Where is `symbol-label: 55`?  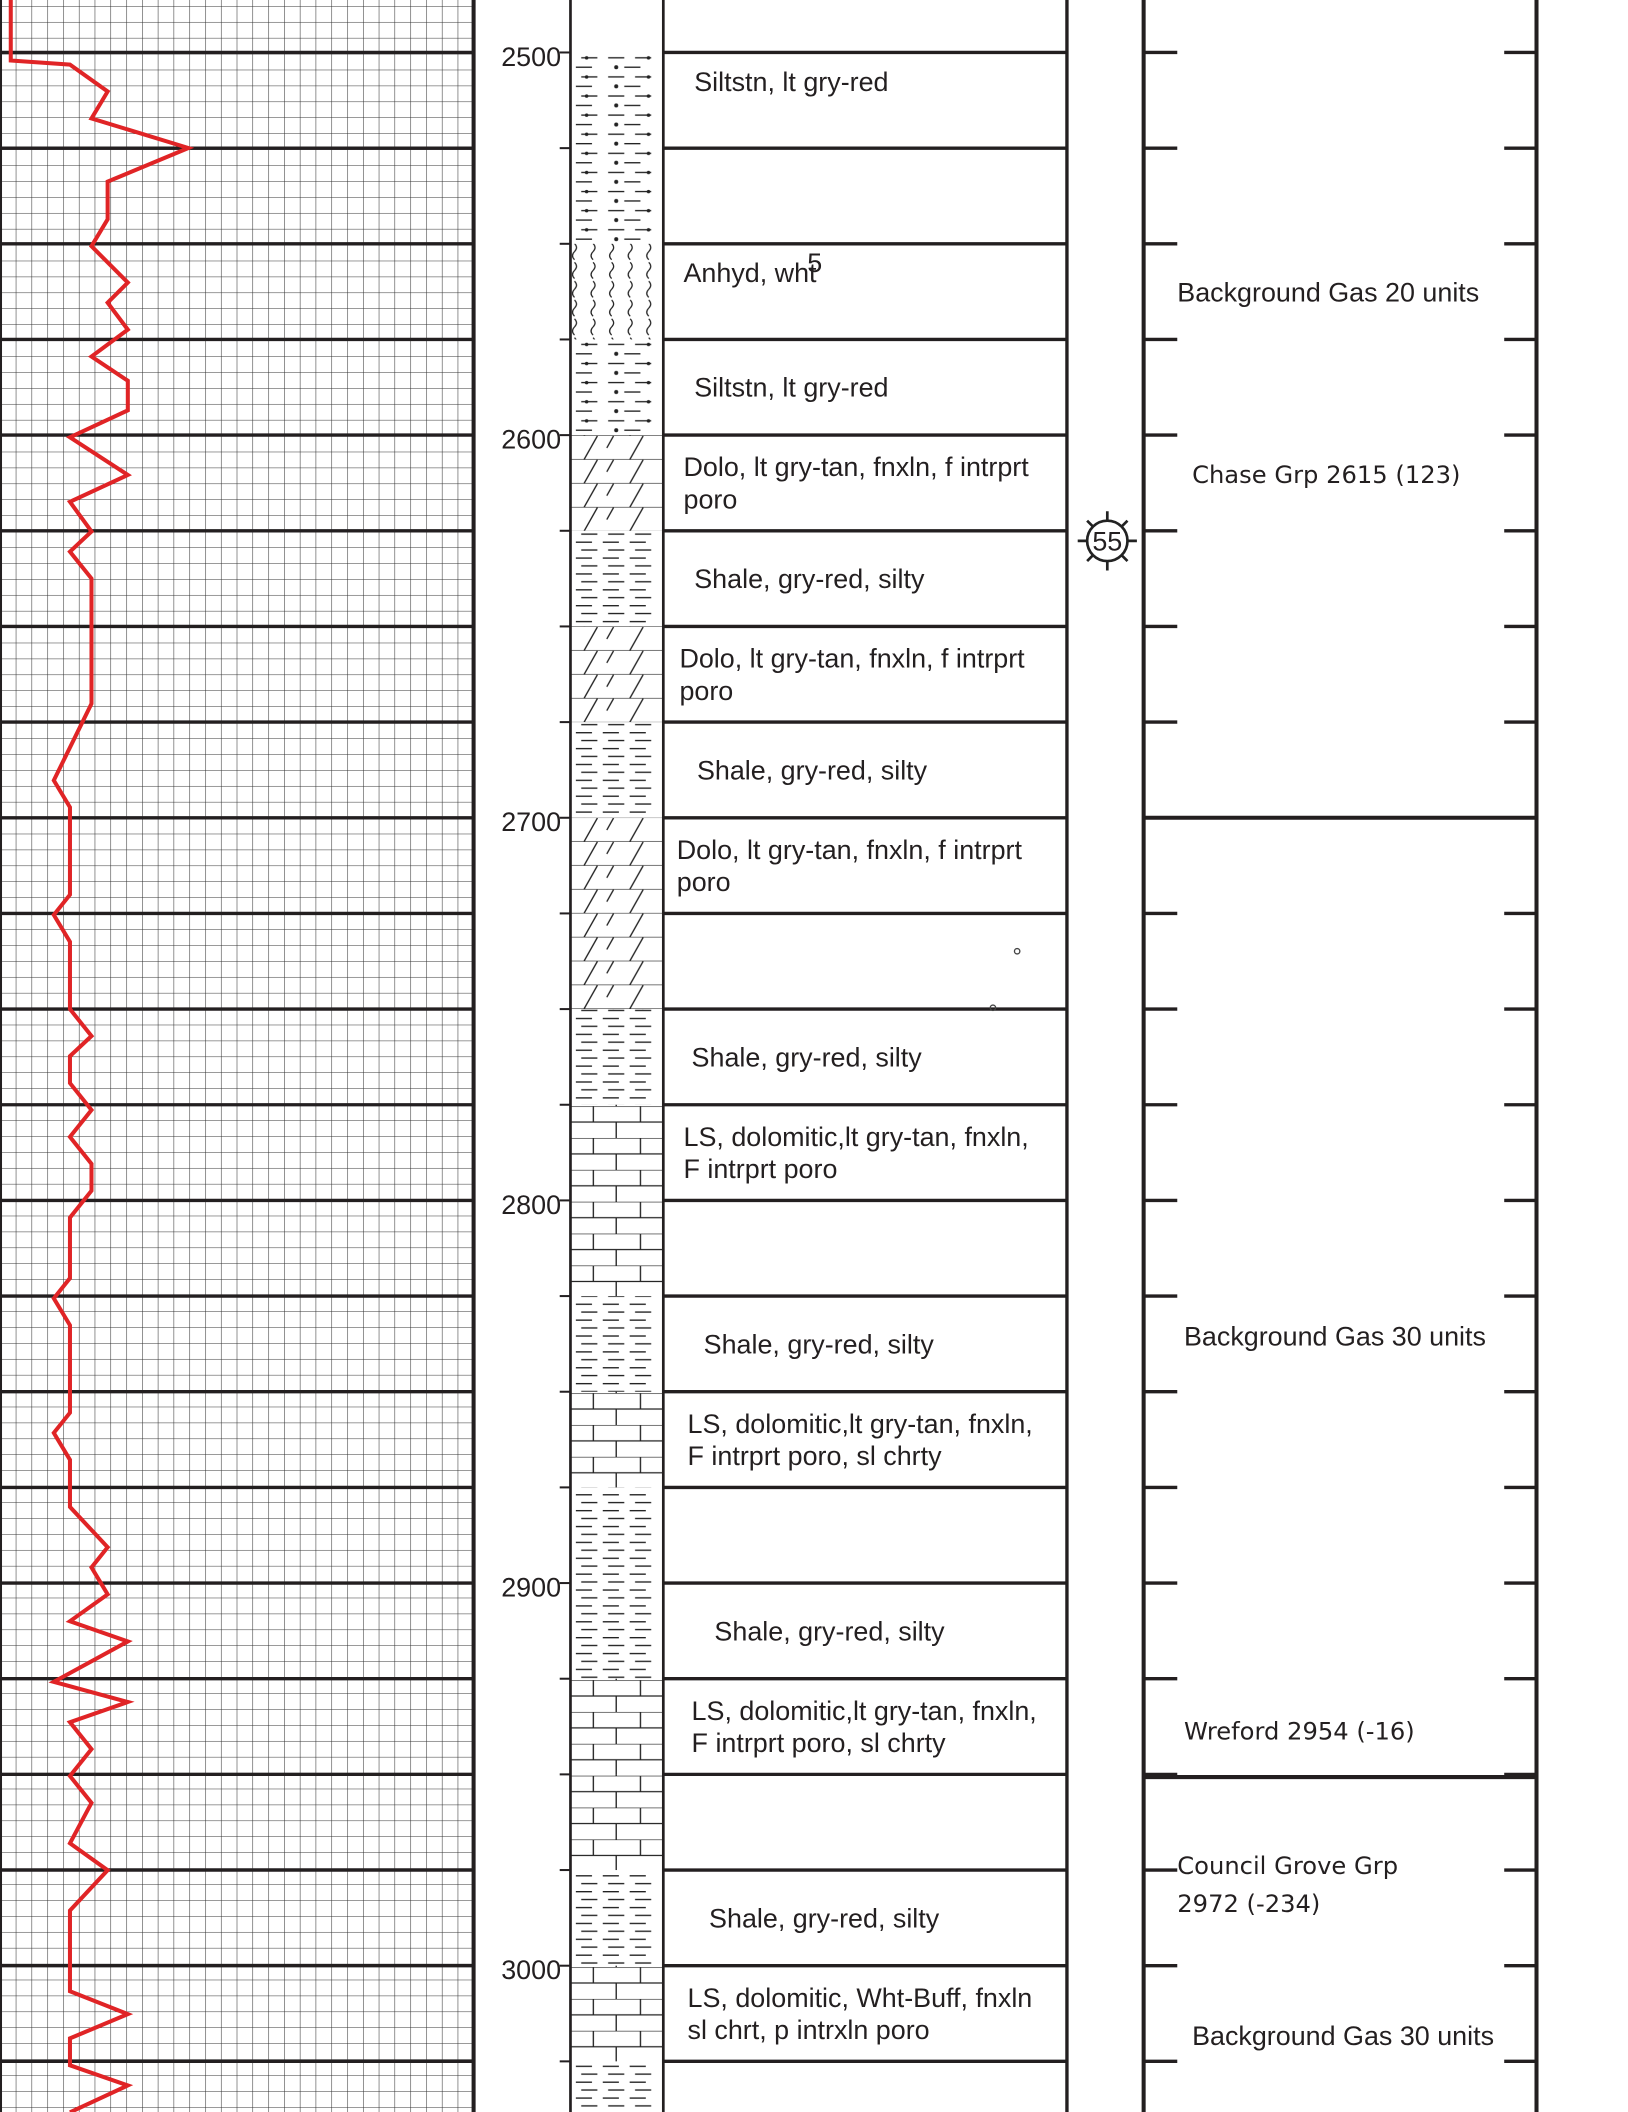 symbol-label: 55 is located at coordinates (1107, 541).